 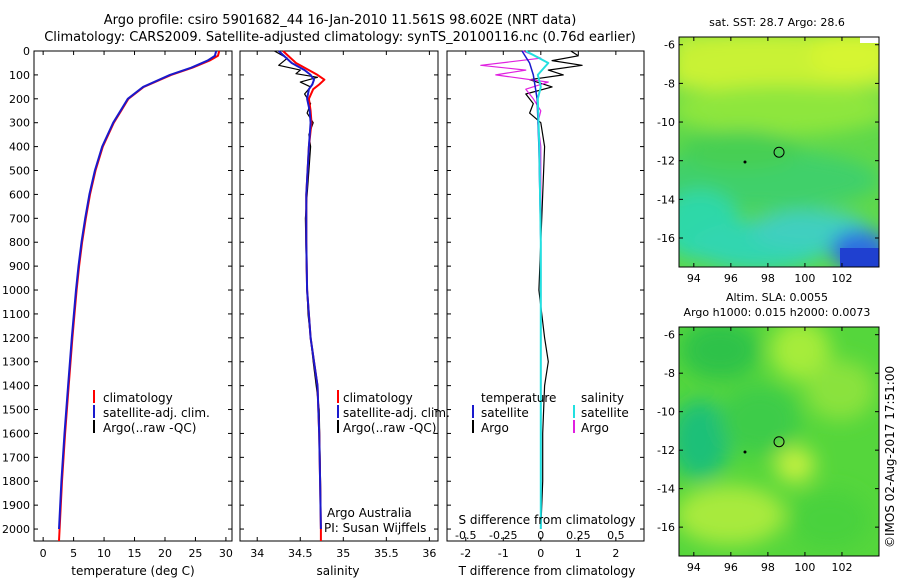 I want to click on x-tick-label: 25, so click(x=195, y=553).